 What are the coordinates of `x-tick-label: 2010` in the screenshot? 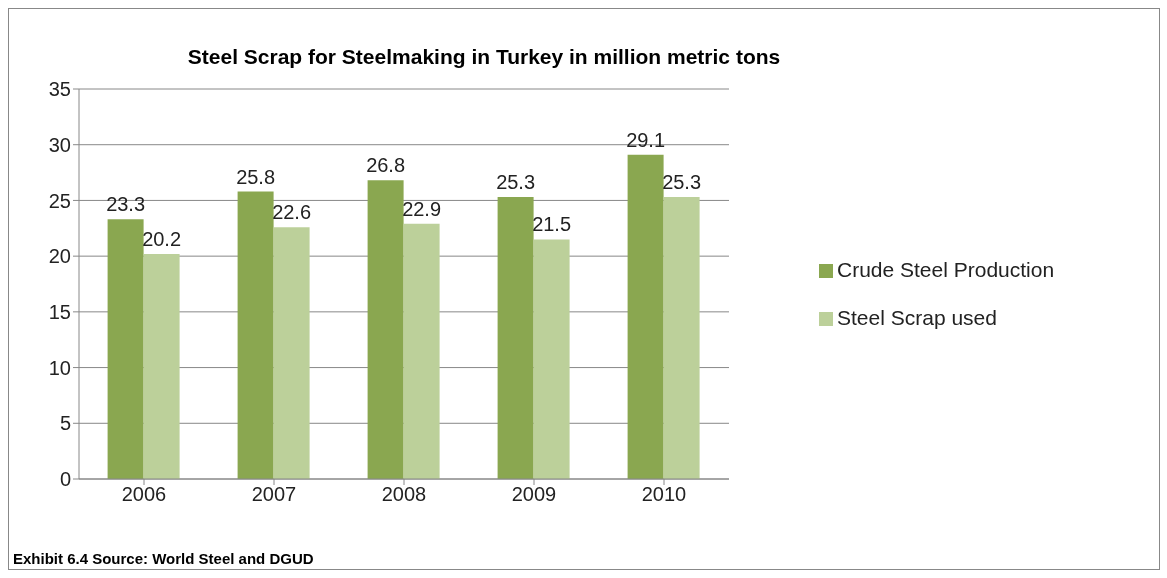 It's located at (664, 494).